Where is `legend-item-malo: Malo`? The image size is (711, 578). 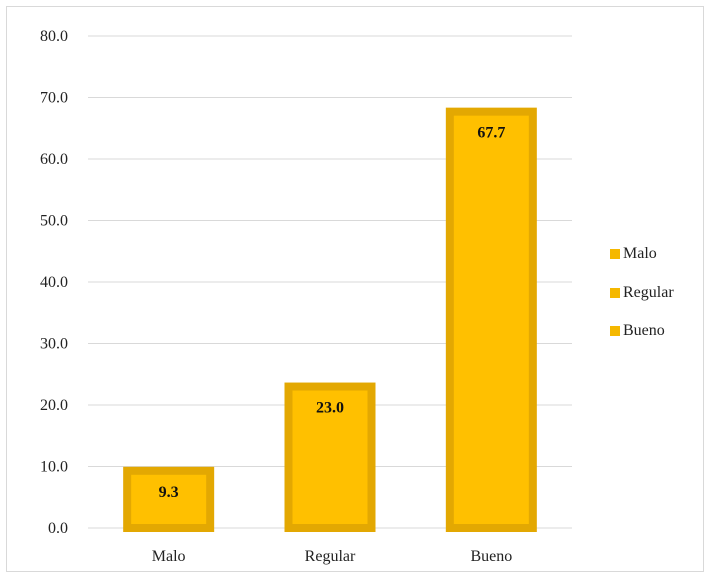
legend-item-malo: Malo is located at coordinates (642, 254).